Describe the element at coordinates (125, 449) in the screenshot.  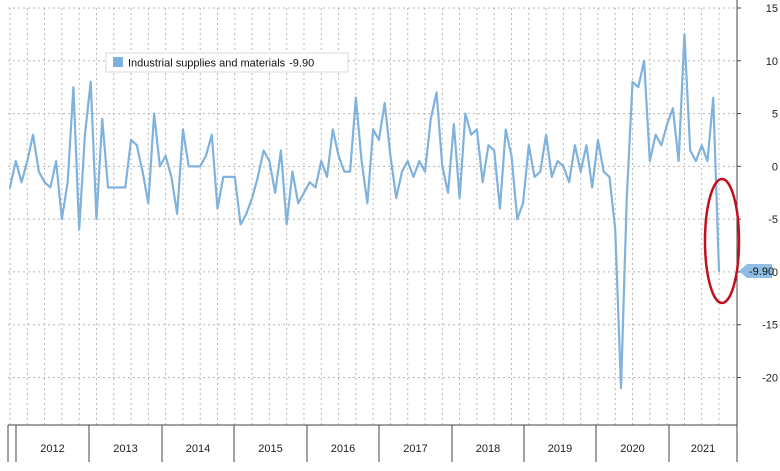
I see `x-tick-label: 2013` at that location.